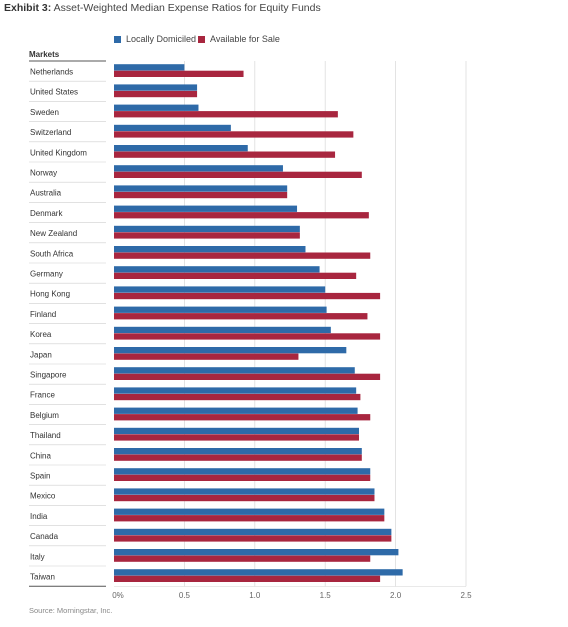 This screenshot has width=568, height=627. Describe the element at coordinates (161, 39) in the screenshot. I see `legend-label-locally-domiciled: Locally Domiciled` at that location.